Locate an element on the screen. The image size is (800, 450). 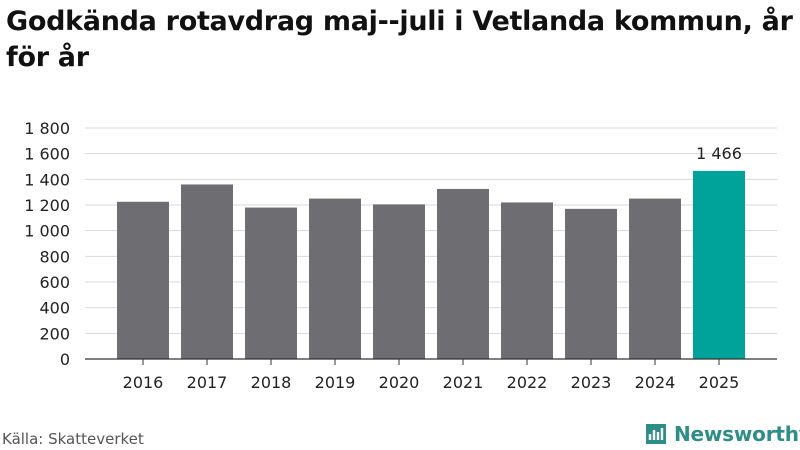
x-tick-label: 2021 is located at coordinates (463, 382).